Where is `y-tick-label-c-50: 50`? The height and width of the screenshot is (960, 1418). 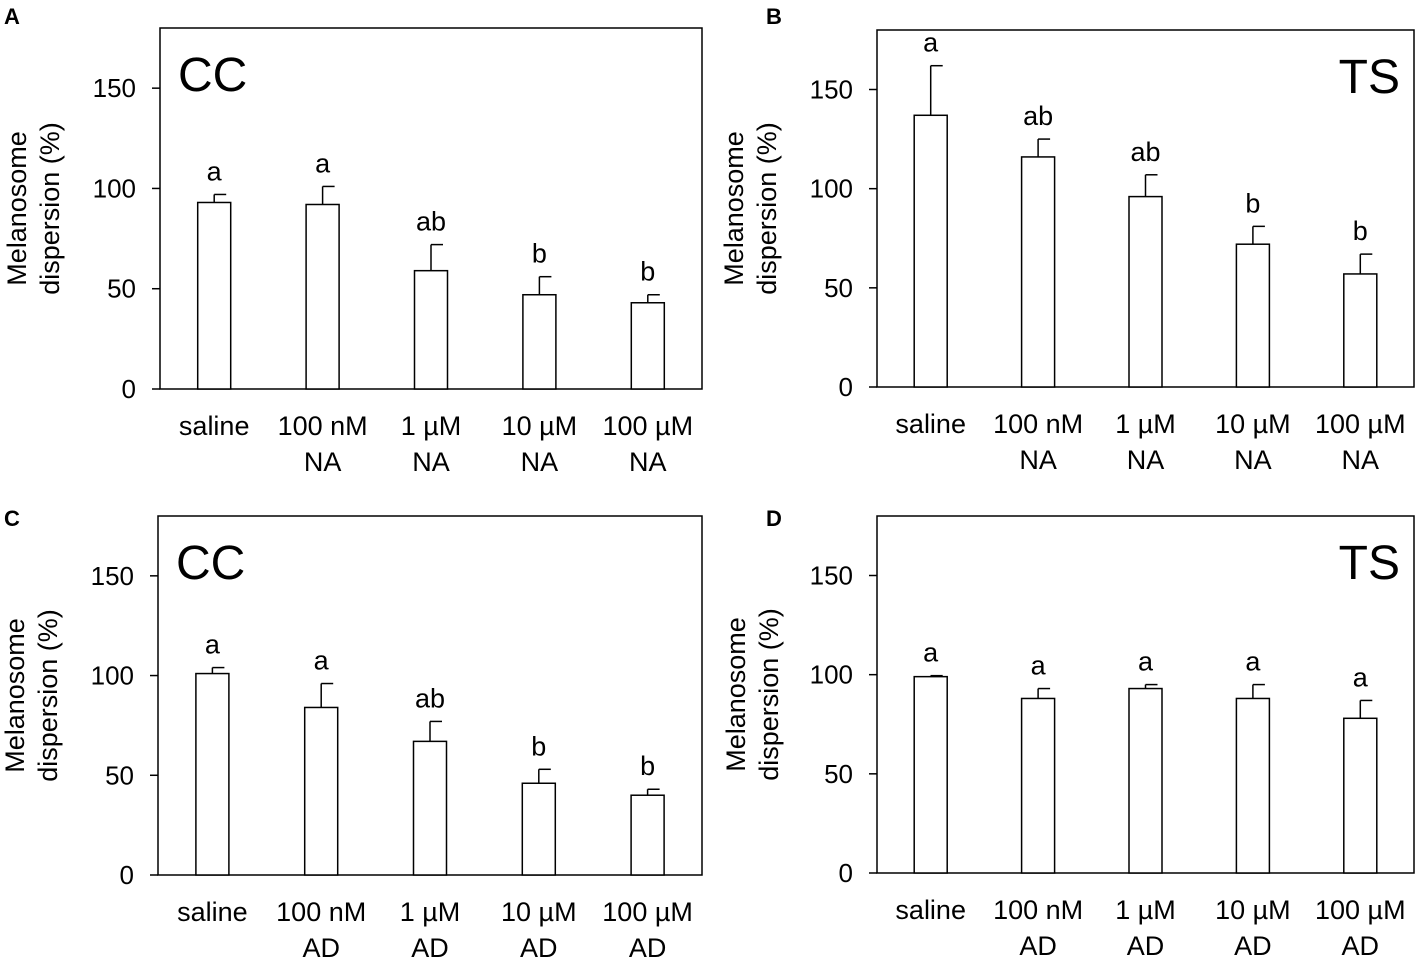 y-tick-label-c-50: 50 is located at coordinates (119, 775).